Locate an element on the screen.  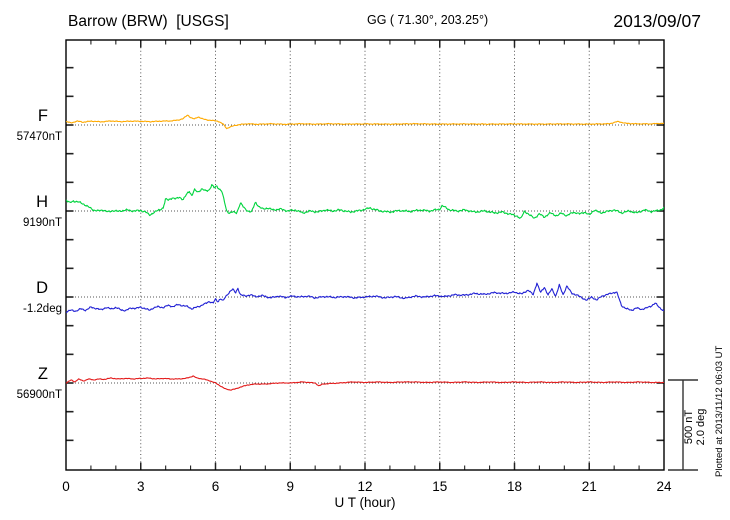
plotted-at-note: Plotted at 2013/11/12 06:03 UT is located at coordinates (719, 411).